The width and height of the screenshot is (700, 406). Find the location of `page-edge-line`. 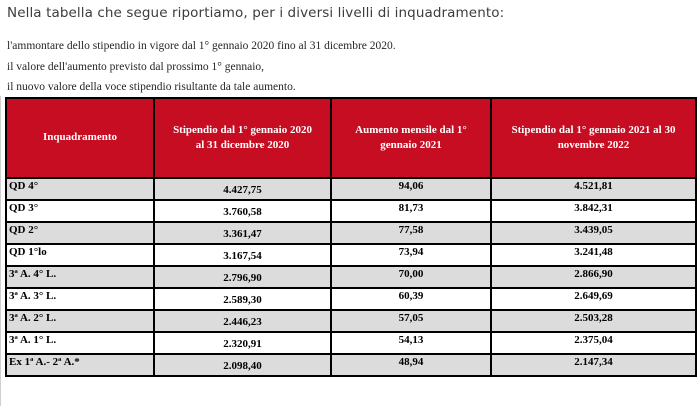

page-edge-line is located at coordinates (0, 251).